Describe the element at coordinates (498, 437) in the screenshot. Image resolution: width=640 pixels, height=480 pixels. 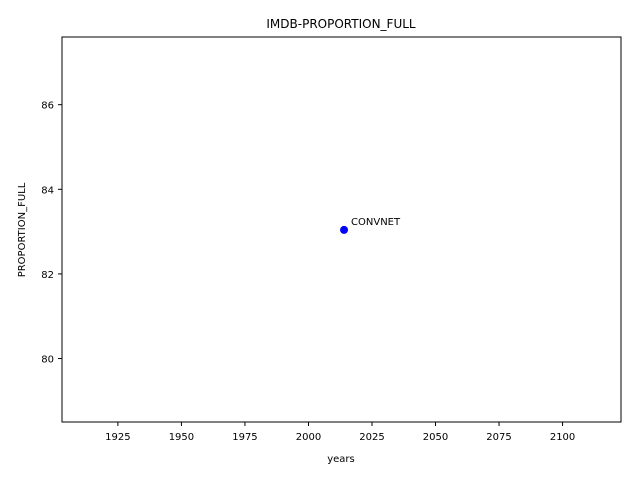
I see `x-tick-label: 2075` at that location.